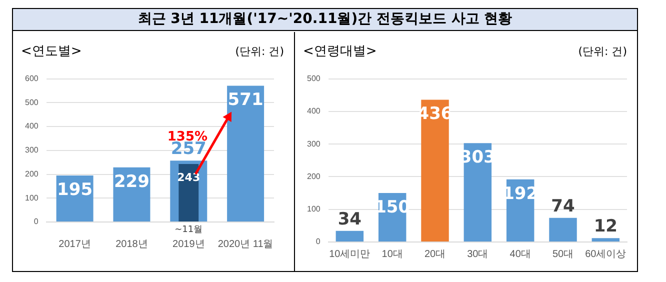  What do you see at coordinates (605, 254) in the screenshot?
I see `x-tick-label: 60세이상` at bounding box center [605, 254].